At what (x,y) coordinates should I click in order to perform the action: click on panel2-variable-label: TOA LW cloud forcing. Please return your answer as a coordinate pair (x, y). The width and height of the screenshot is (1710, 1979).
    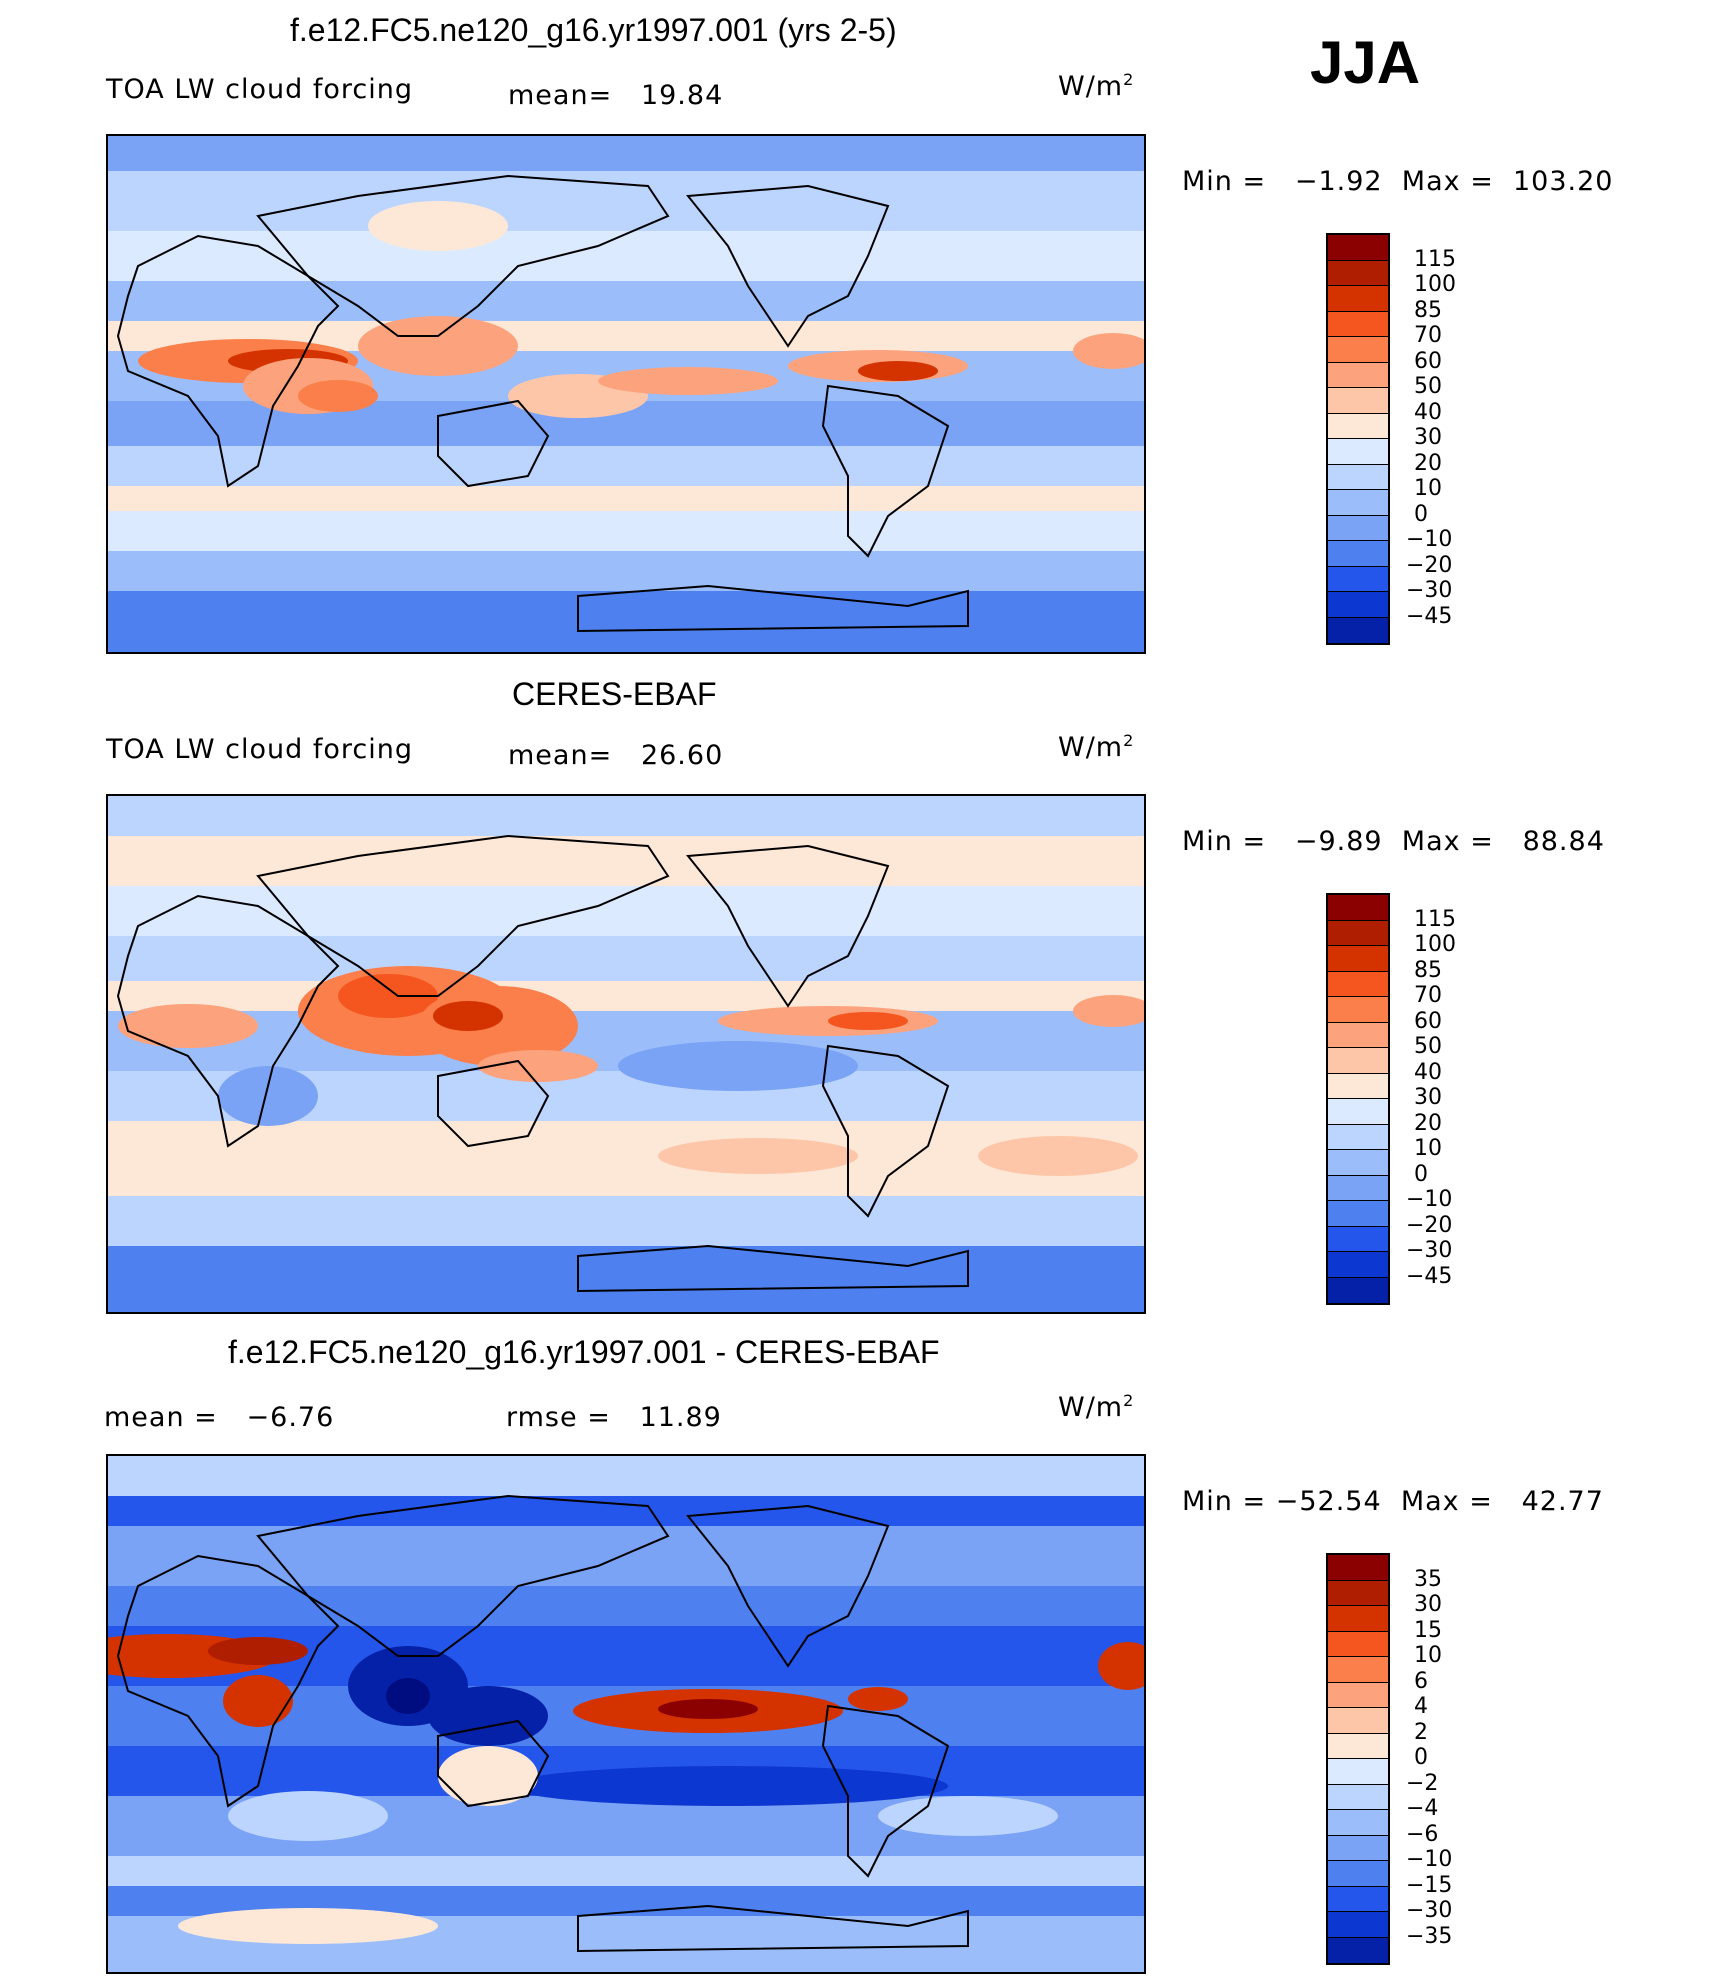
    Looking at the image, I should click on (259, 749).